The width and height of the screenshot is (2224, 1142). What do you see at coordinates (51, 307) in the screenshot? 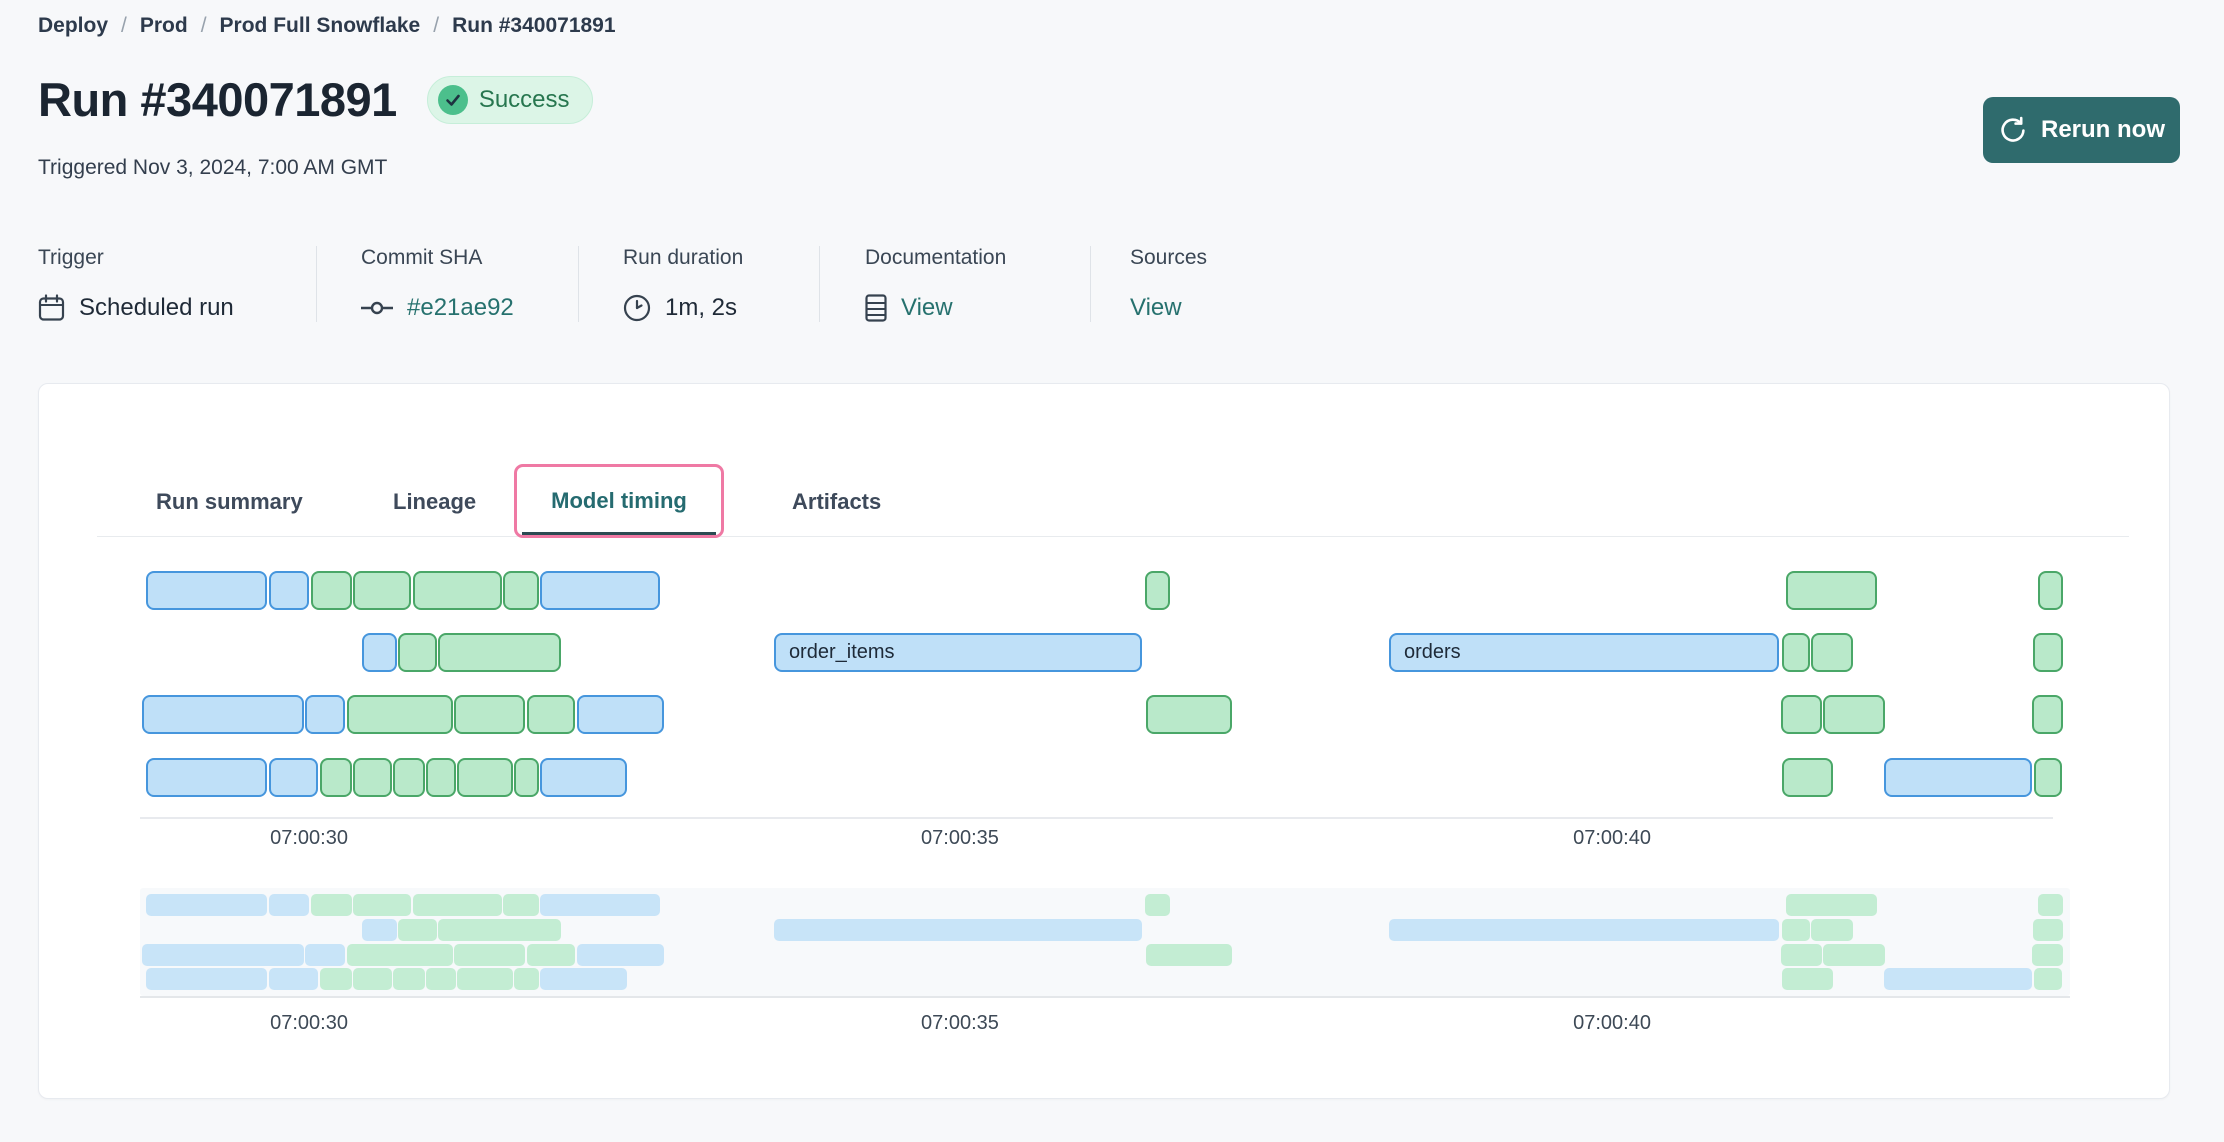
I see `calendar-icon` at bounding box center [51, 307].